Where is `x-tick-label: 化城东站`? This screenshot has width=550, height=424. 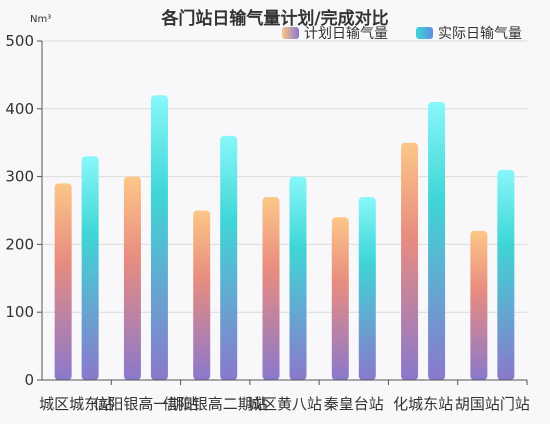 x-tick-label: 化城东站 is located at coordinates (423, 404).